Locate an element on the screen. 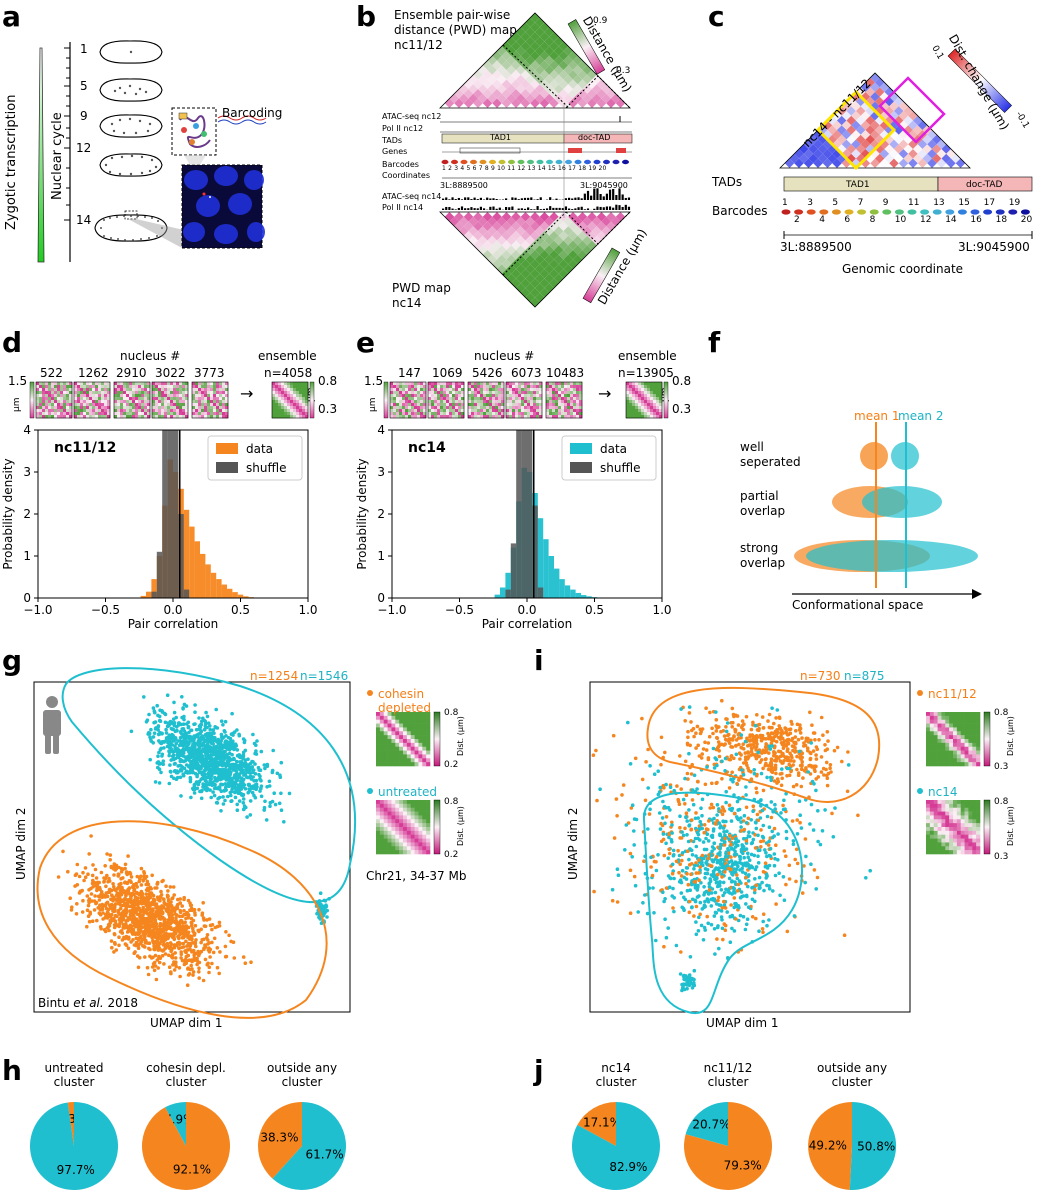 This screenshot has height=1200, width=1038. panel-e-ensemble-label: ensemble is located at coordinates (647, 356).